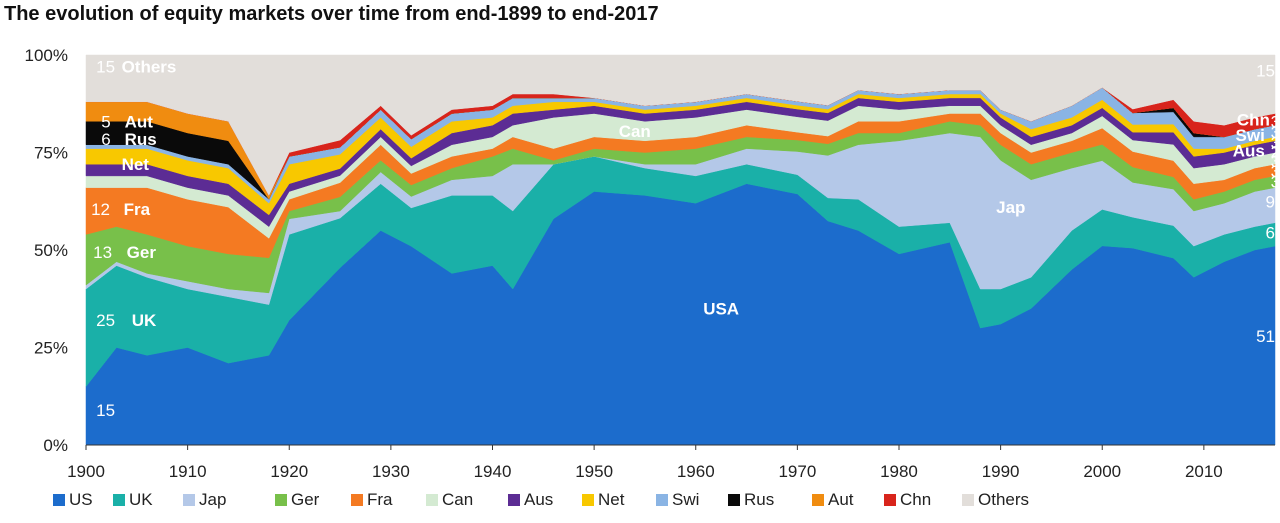 The image size is (1280, 523). Describe the element at coordinates (685, 499) in the screenshot. I see `legend-label-swi: Swi` at that location.